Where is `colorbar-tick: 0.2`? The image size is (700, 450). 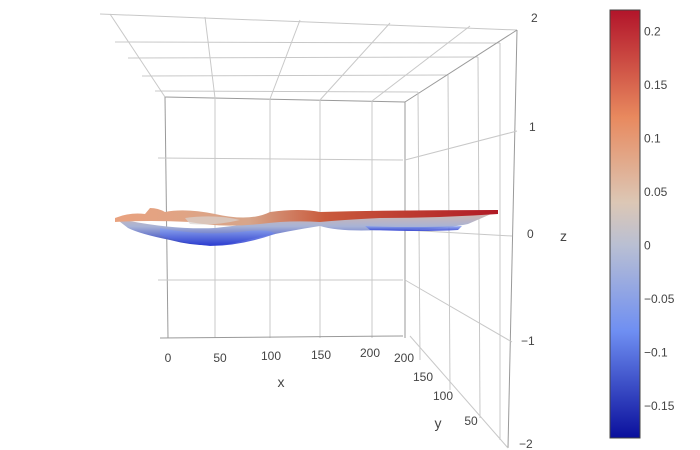 colorbar-tick: 0.2 is located at coordinates (652, 31).